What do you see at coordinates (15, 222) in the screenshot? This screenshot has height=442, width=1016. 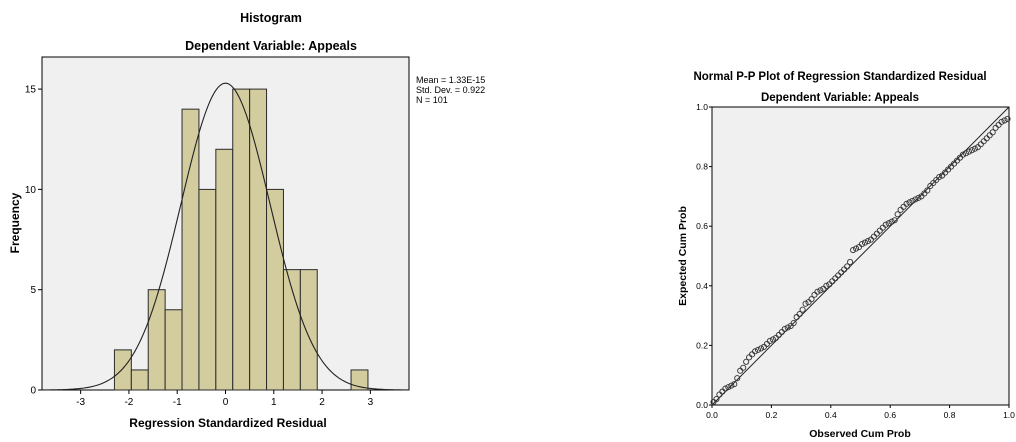 I see `histogram-y-axis-label: Frequency` at bounding box center [15, 222].